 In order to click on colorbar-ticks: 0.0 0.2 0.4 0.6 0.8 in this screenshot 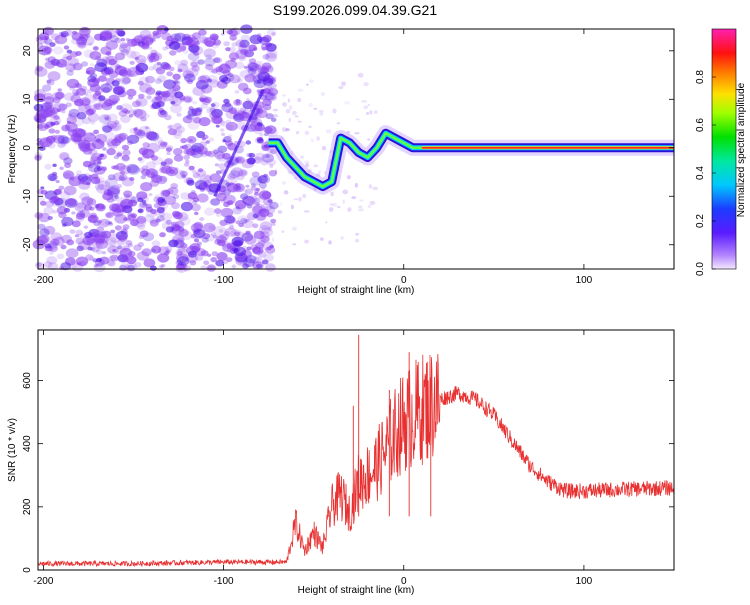, I will do `click(705, 173)`.